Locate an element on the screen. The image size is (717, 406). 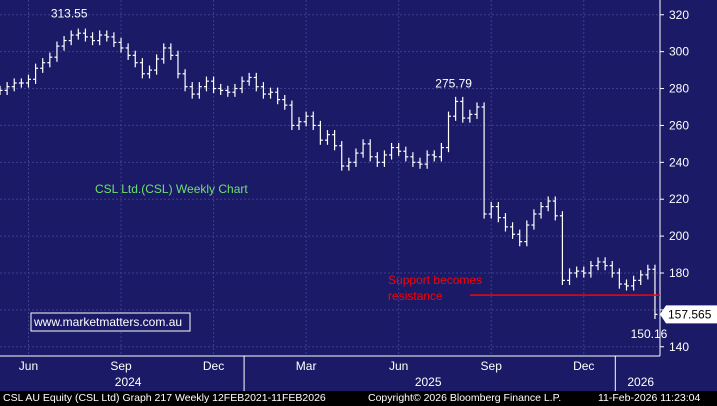
y-tick-label: 320 is located at coordinates (679, 15).